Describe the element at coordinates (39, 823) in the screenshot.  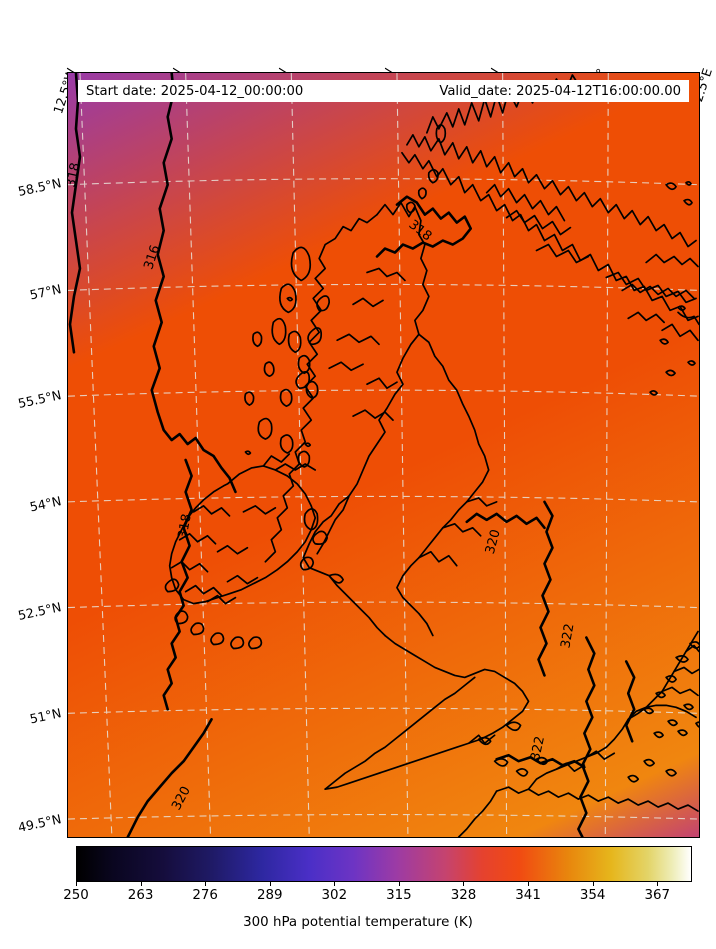
I see `y-tick-label: 49.5°N` at that location.